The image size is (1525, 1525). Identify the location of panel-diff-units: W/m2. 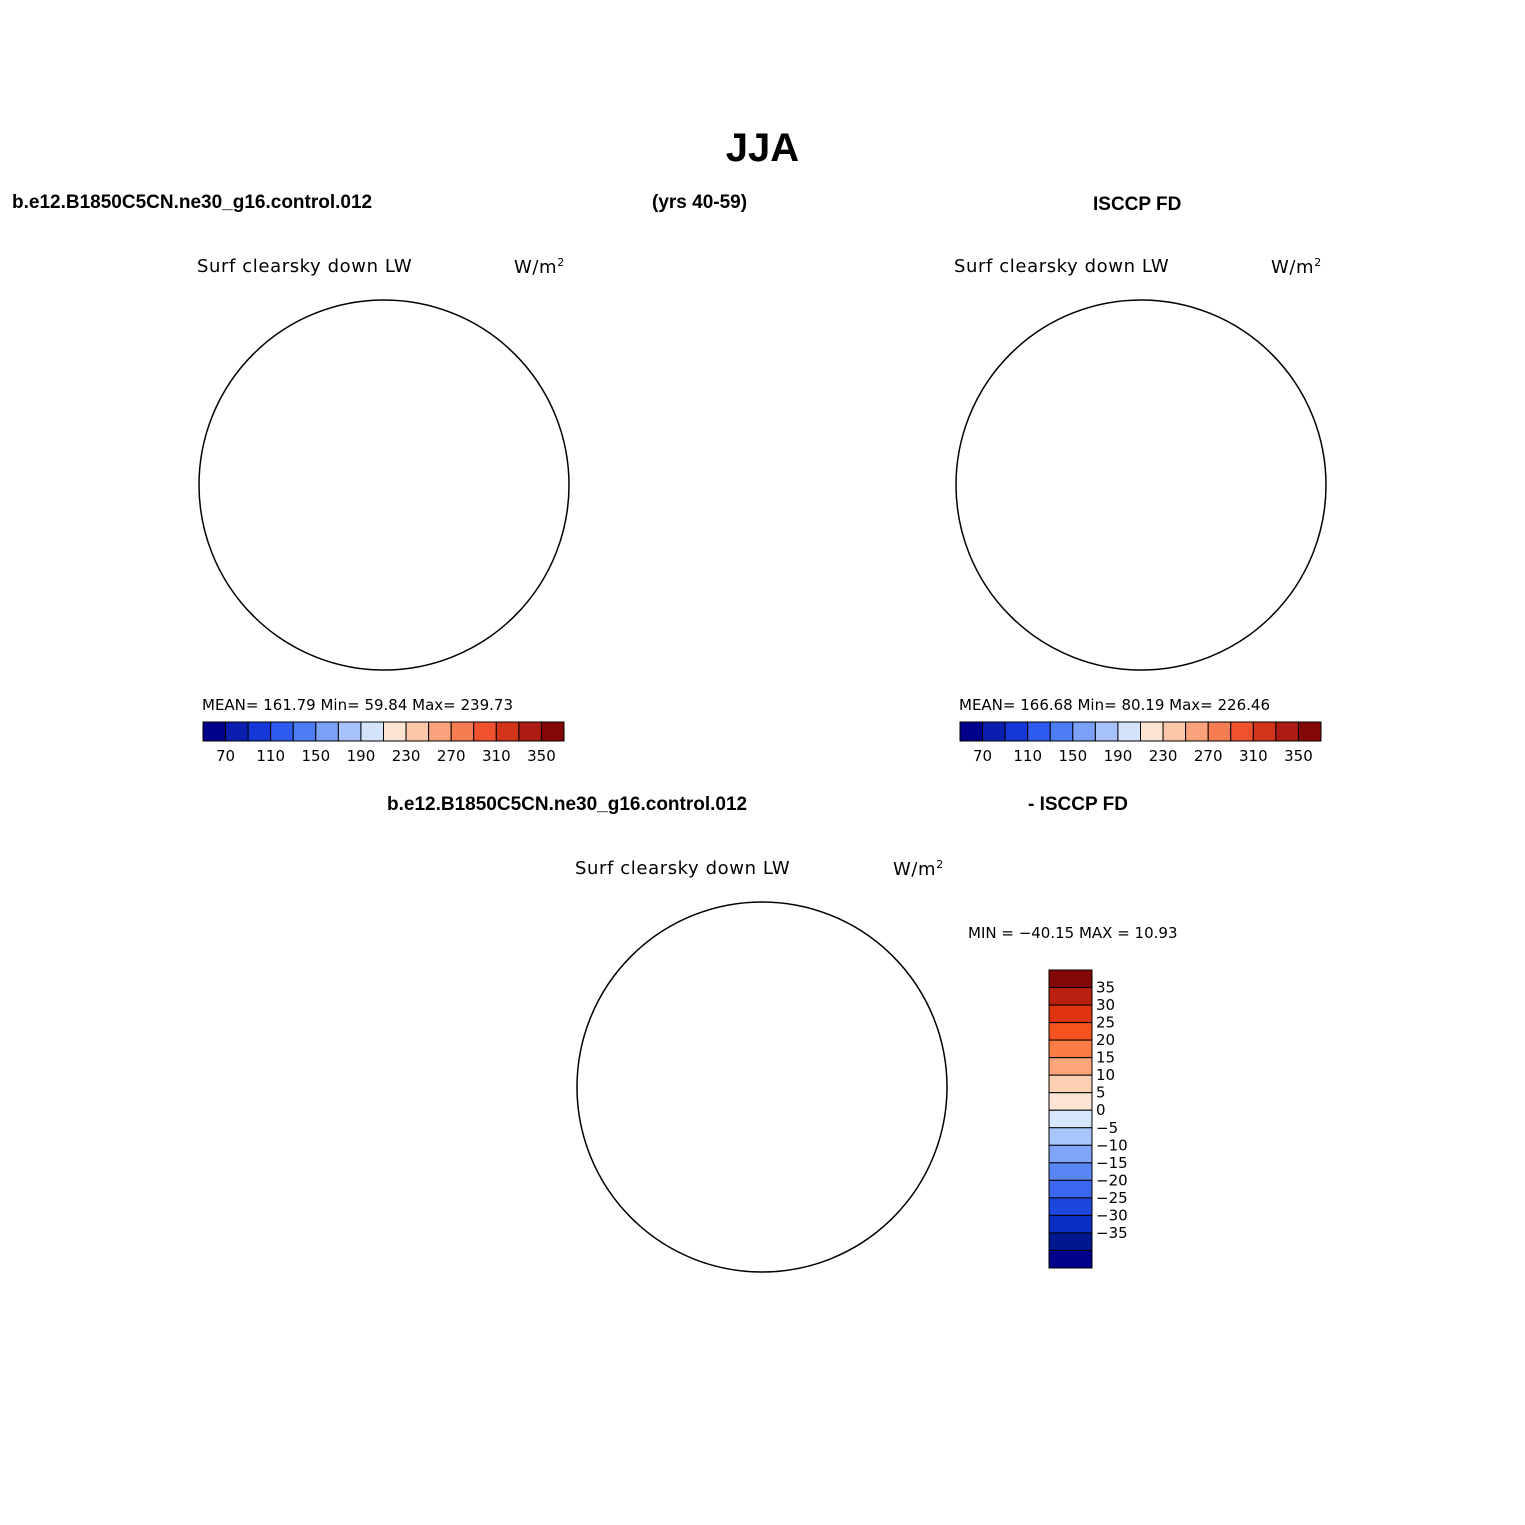
(918, 869).